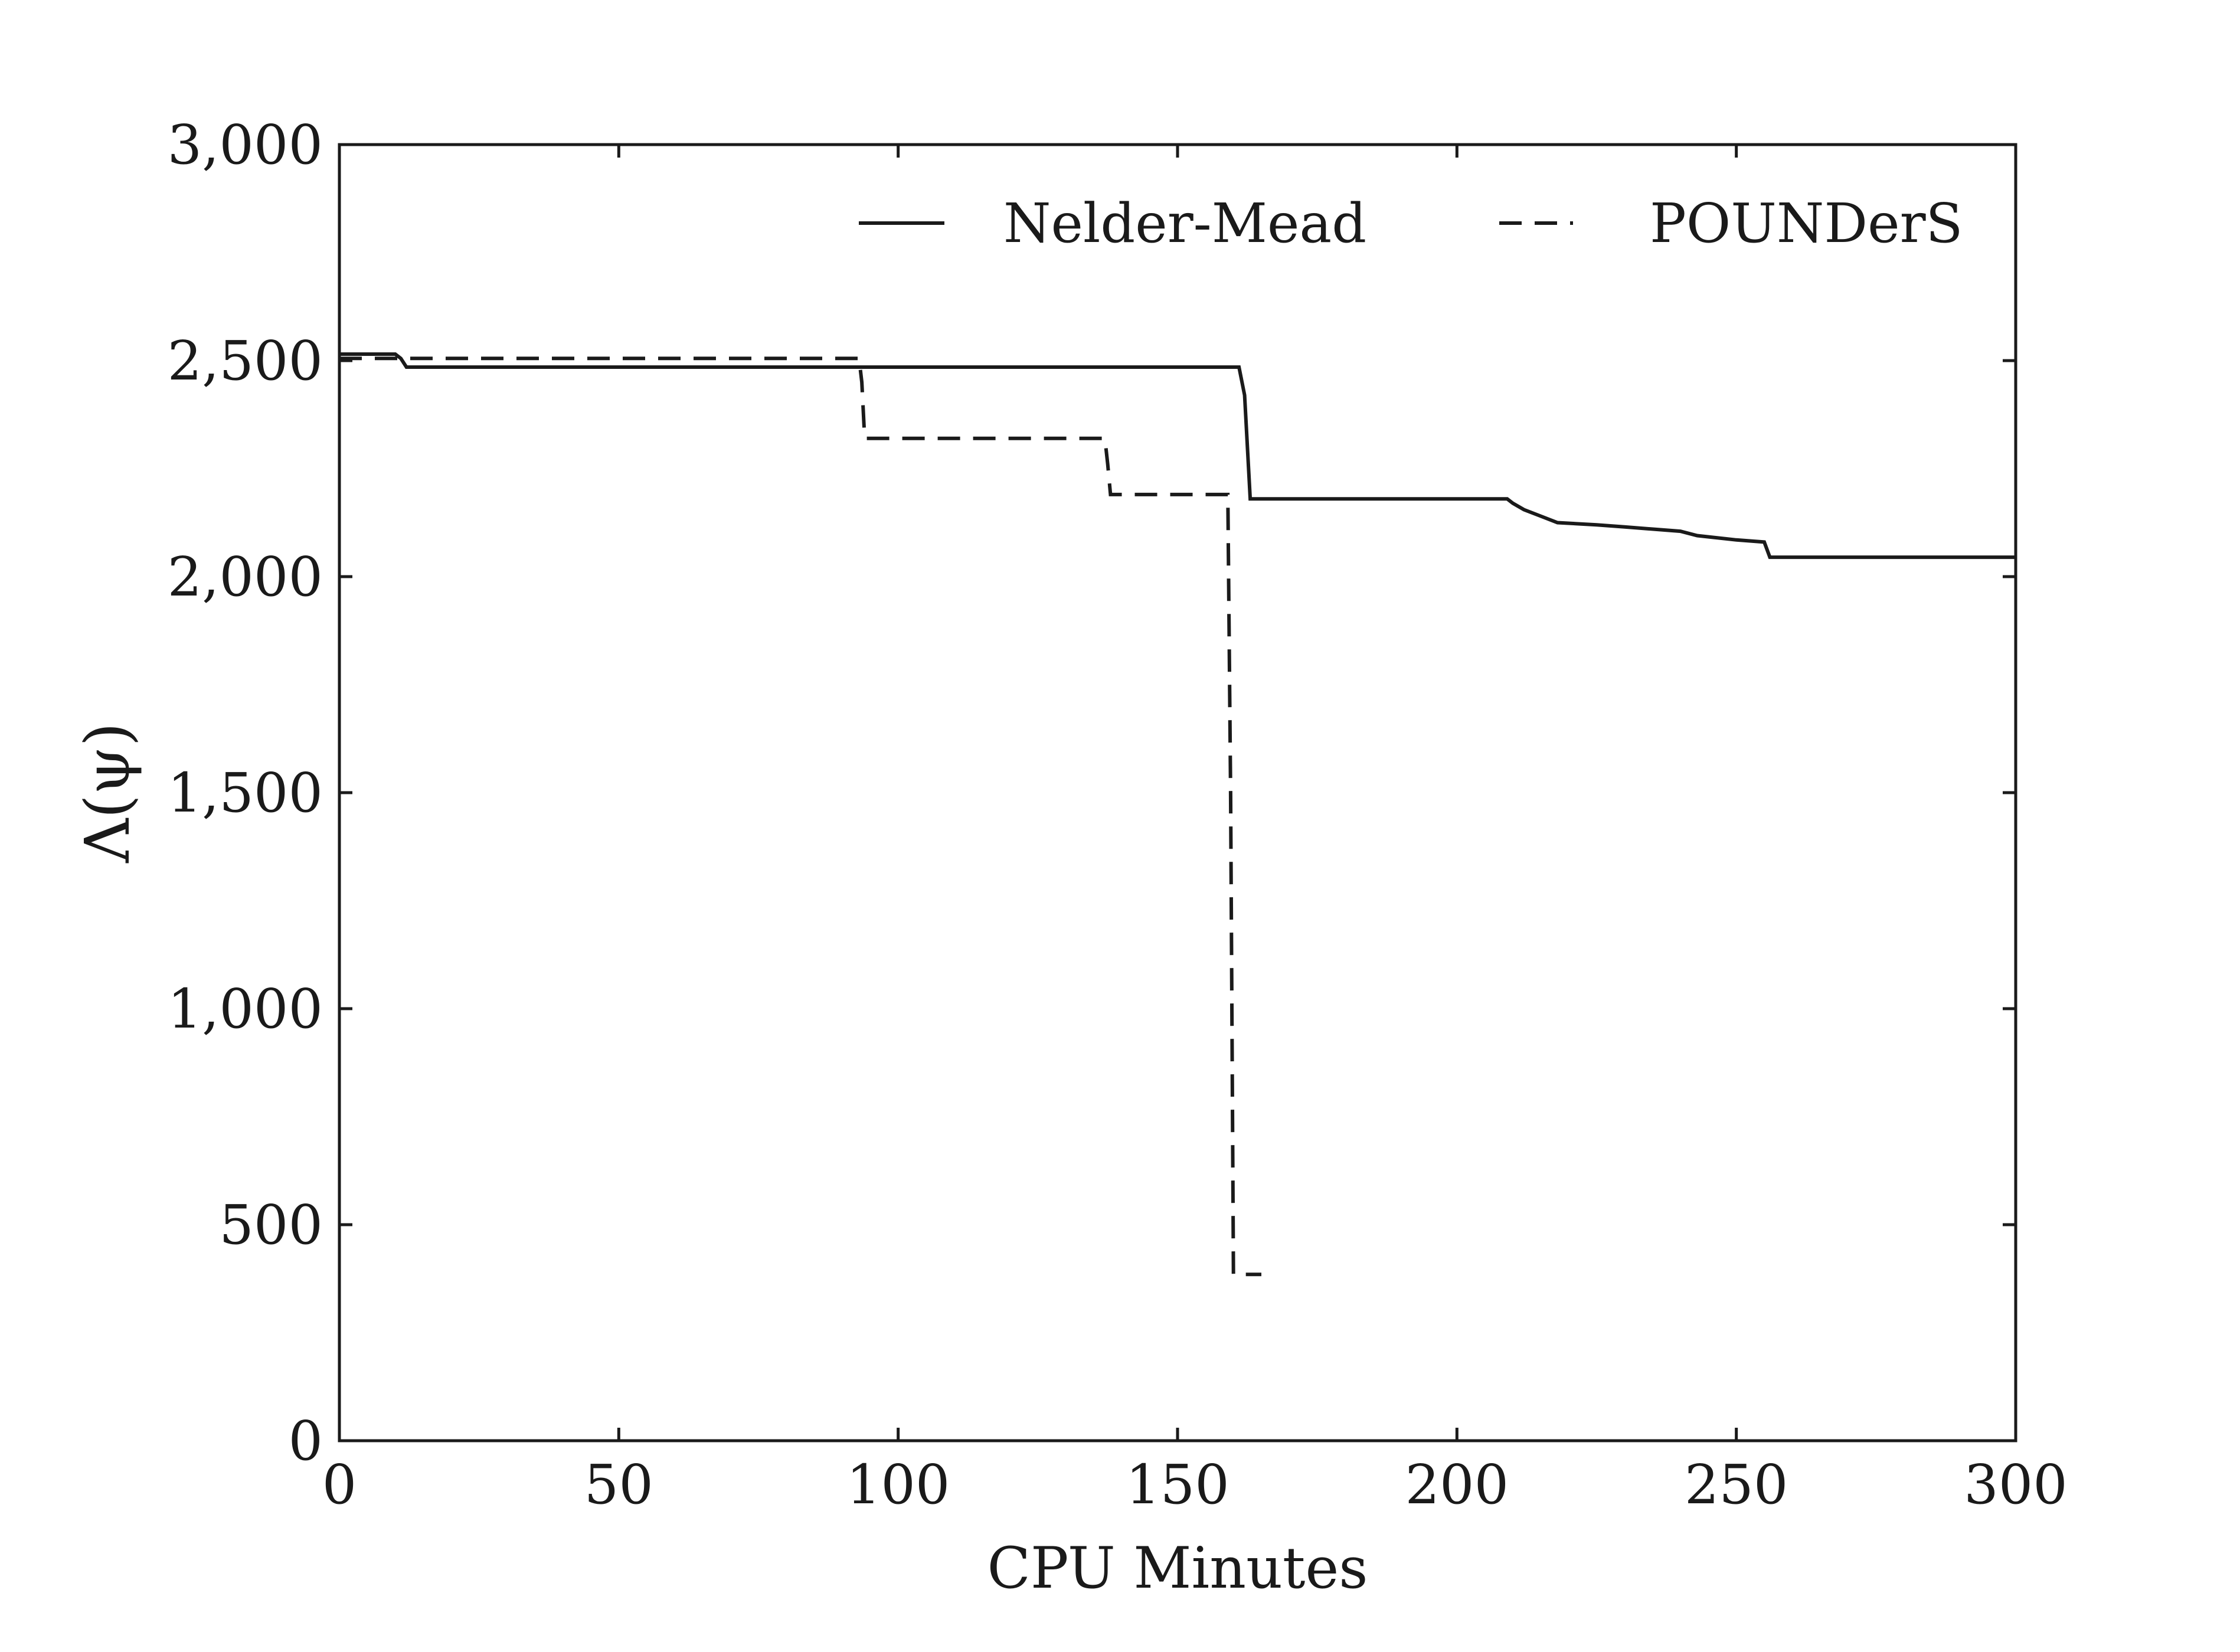 The height and width of the screenshot is (1652, 2240). Describe the element at coordinates (245, 793) in the screenshot. I see `y-tick-label: 1,500` at that location.